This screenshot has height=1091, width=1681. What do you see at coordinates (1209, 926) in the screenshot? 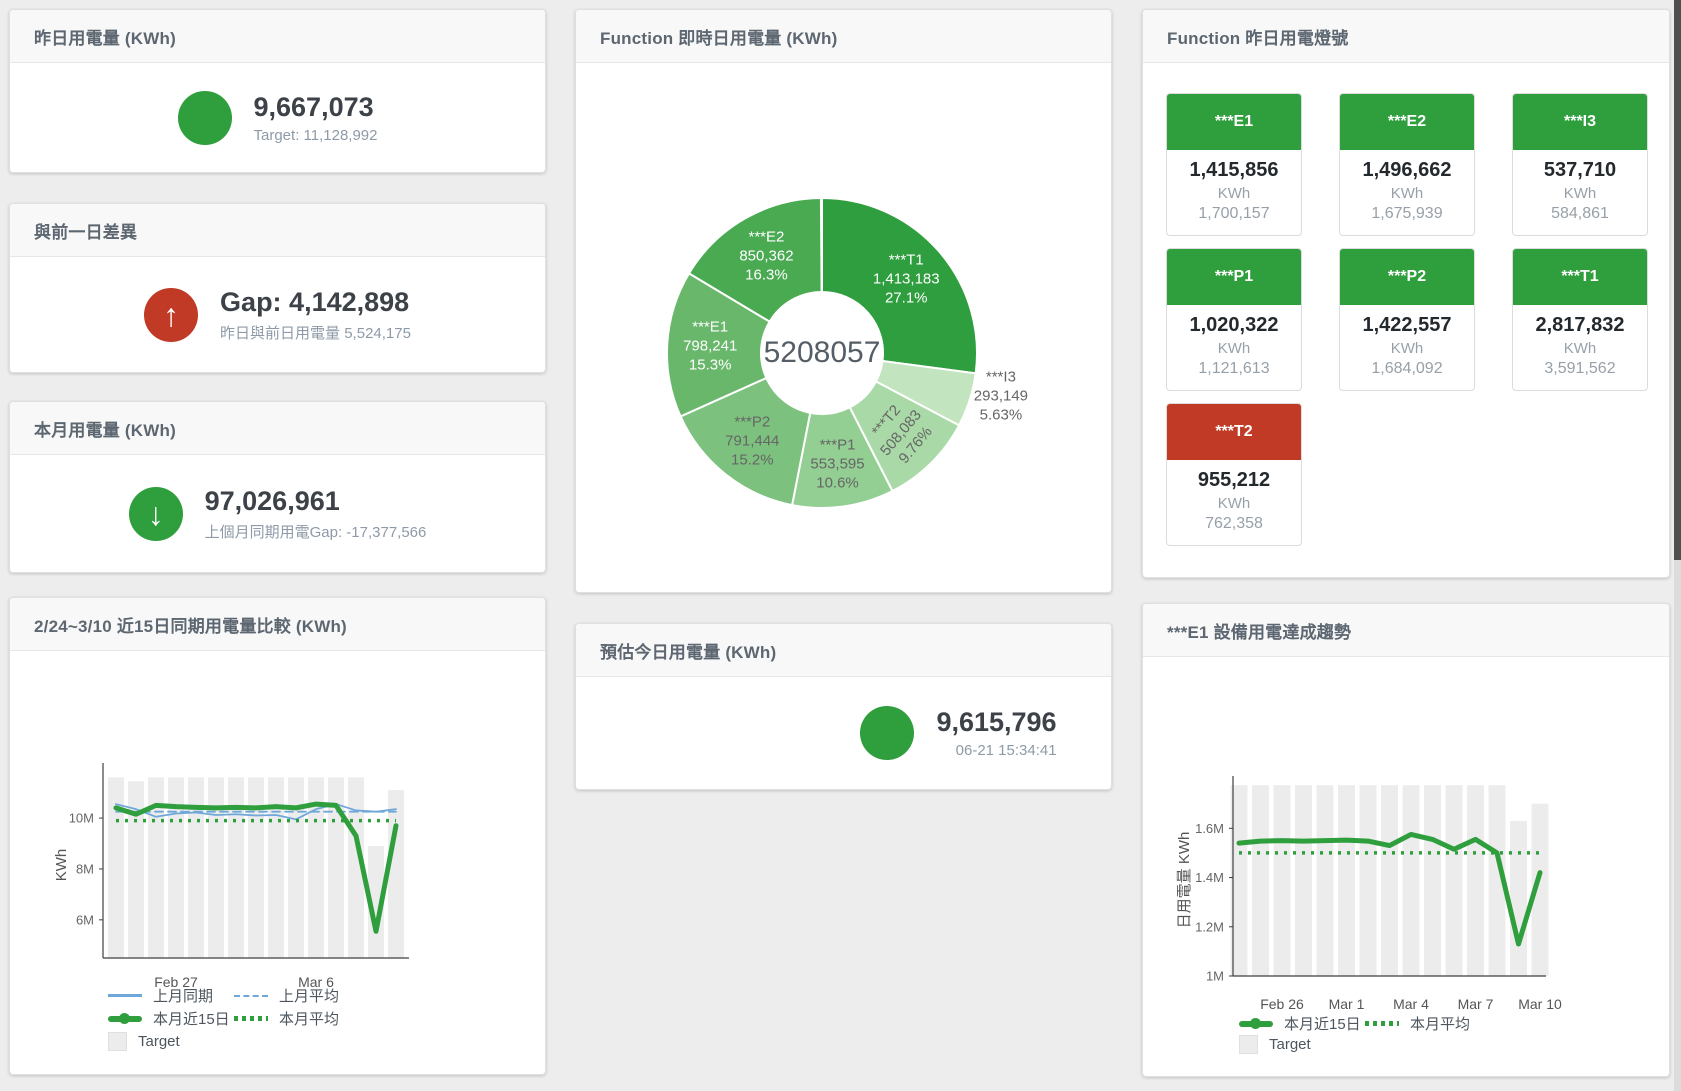
I see `svg-text: 1.2M` at bounding box center [1209, 926].